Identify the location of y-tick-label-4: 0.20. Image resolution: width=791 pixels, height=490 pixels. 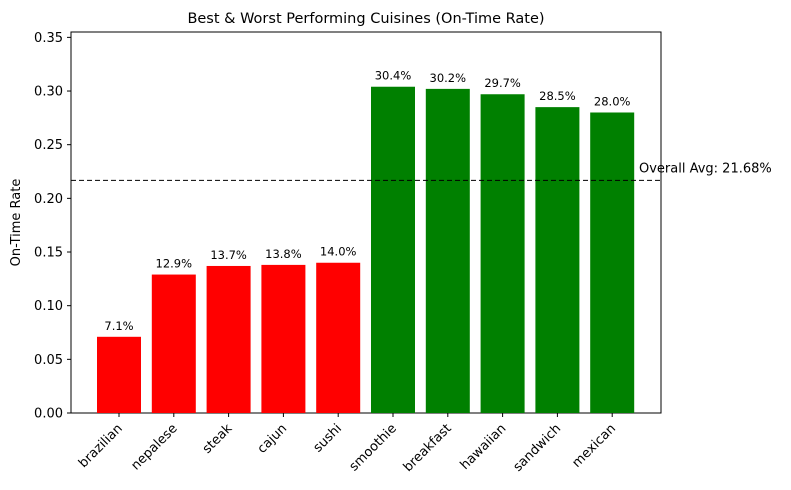
(48, 199).